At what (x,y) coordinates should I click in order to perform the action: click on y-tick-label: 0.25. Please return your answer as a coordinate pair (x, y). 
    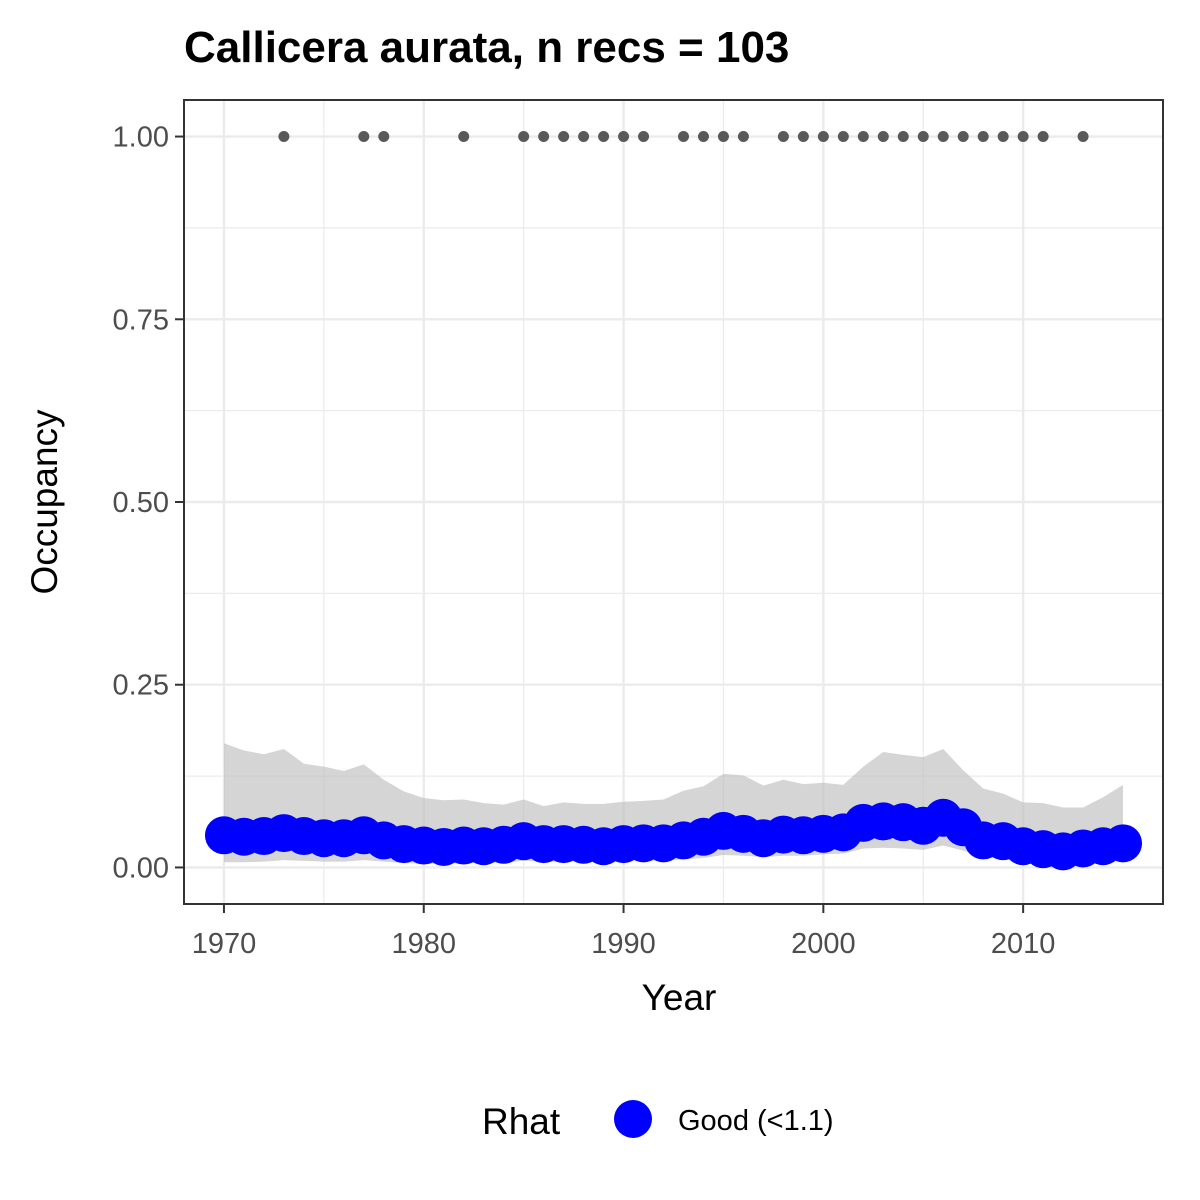
    Looking at the image, I should click on (141, 686).